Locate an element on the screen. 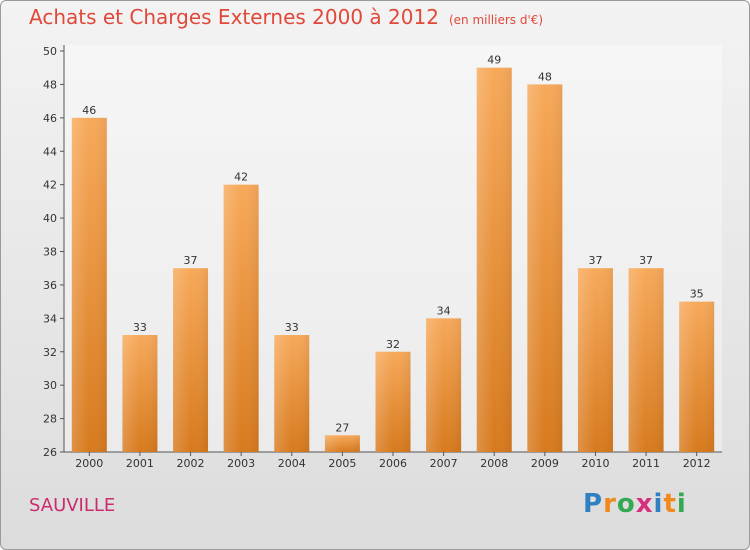 The width and height of the screenshot is (750, 550). y-tick-label: 46 is located at coordinates (50, 118).